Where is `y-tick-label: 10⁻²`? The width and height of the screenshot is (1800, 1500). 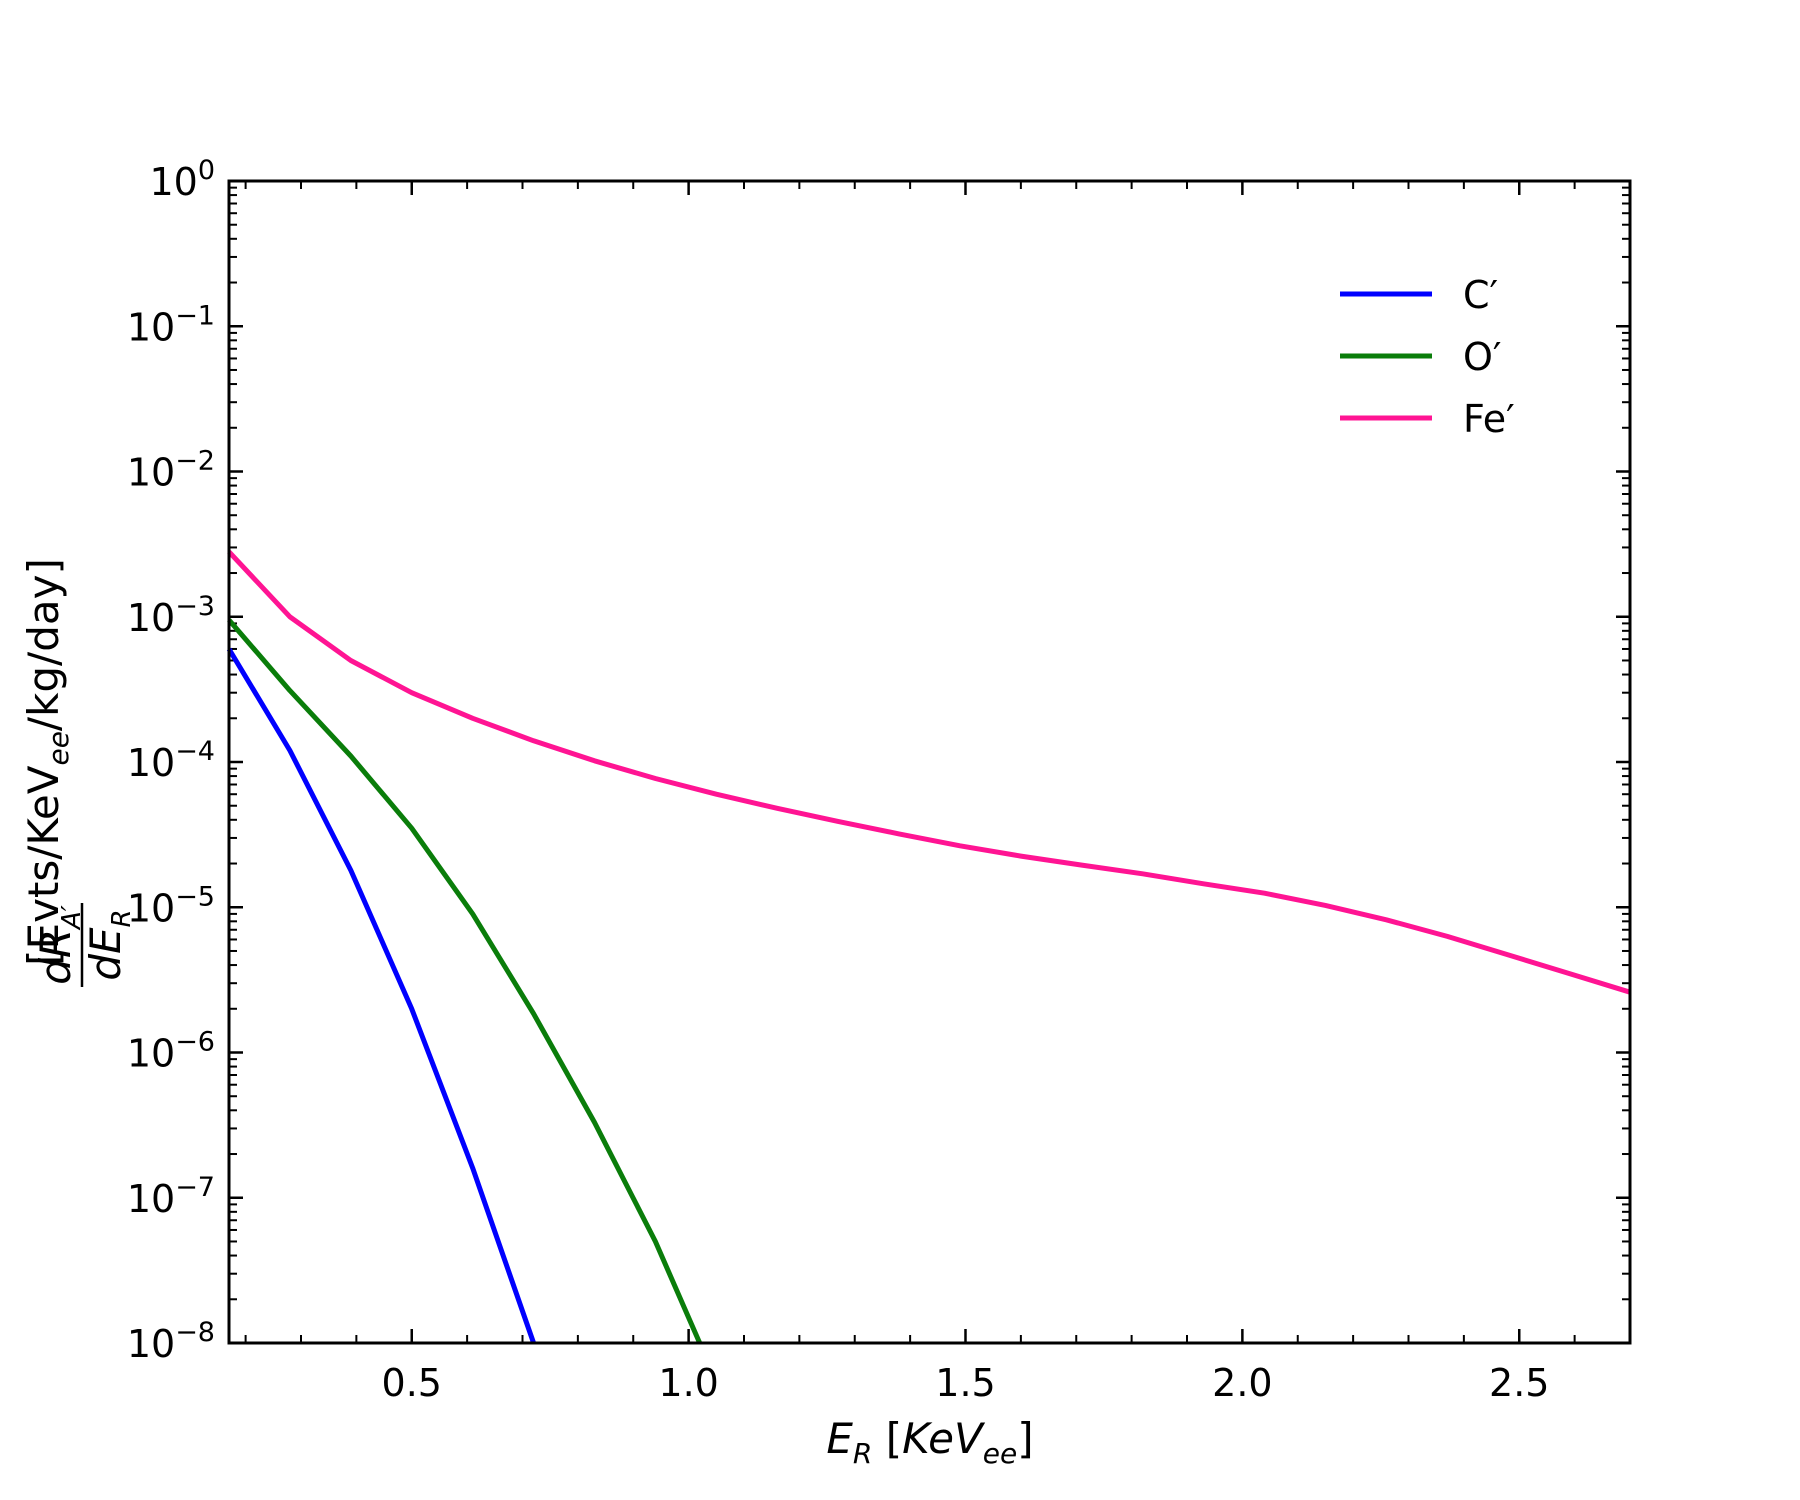 y-tick-label: 10⁻² is located at coordinates (171, 470).